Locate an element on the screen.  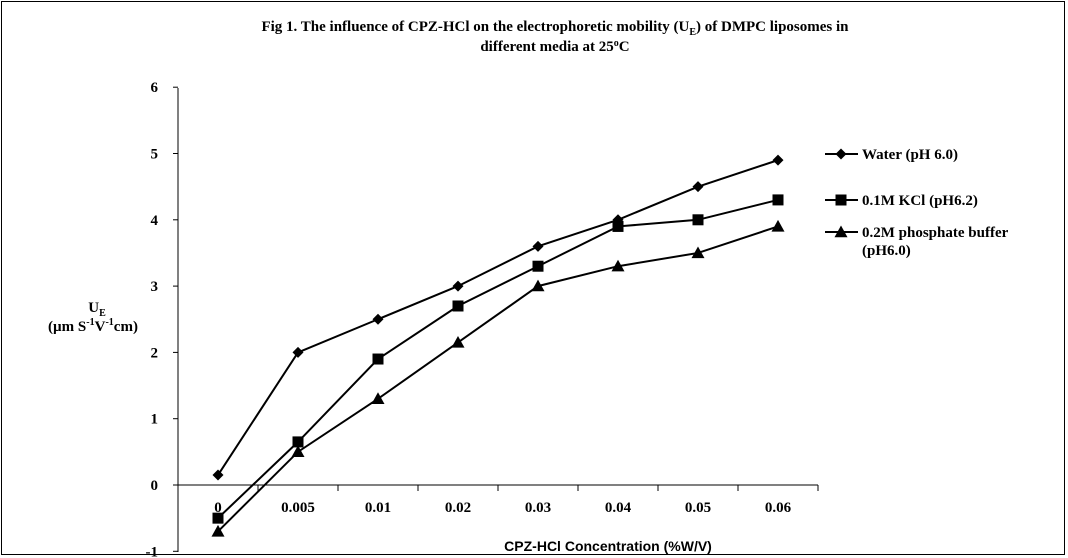
legend-label: 0.2M phosphate buffer is located at coordinates (935, 233).